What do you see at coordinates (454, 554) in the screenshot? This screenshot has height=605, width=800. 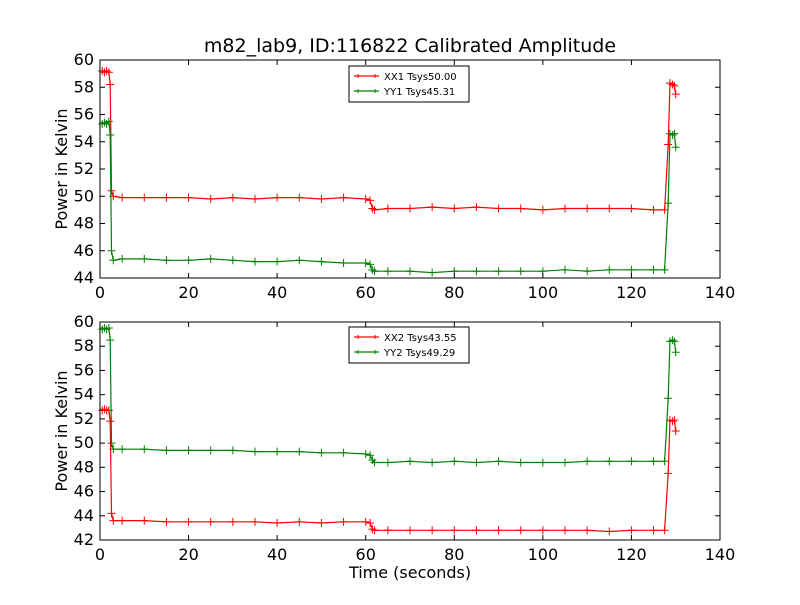 I see `x-tick-label: 80` at bounding box center [454, 554].